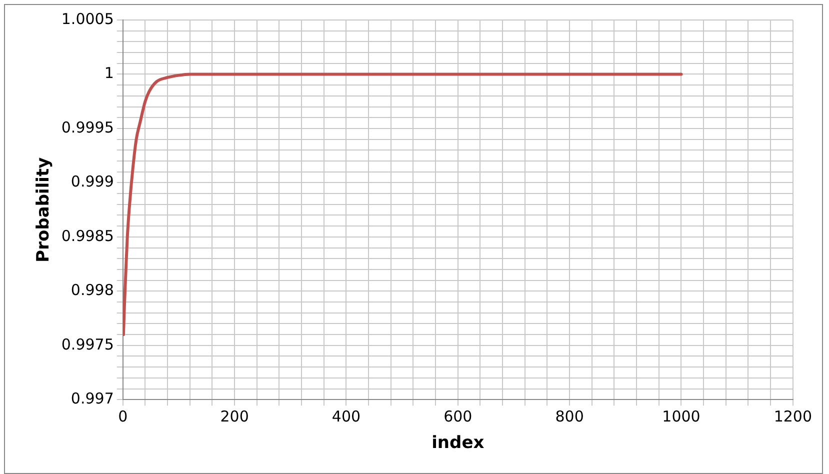  I want to click on y-tick-label: 0.9975, so click(87, 344).